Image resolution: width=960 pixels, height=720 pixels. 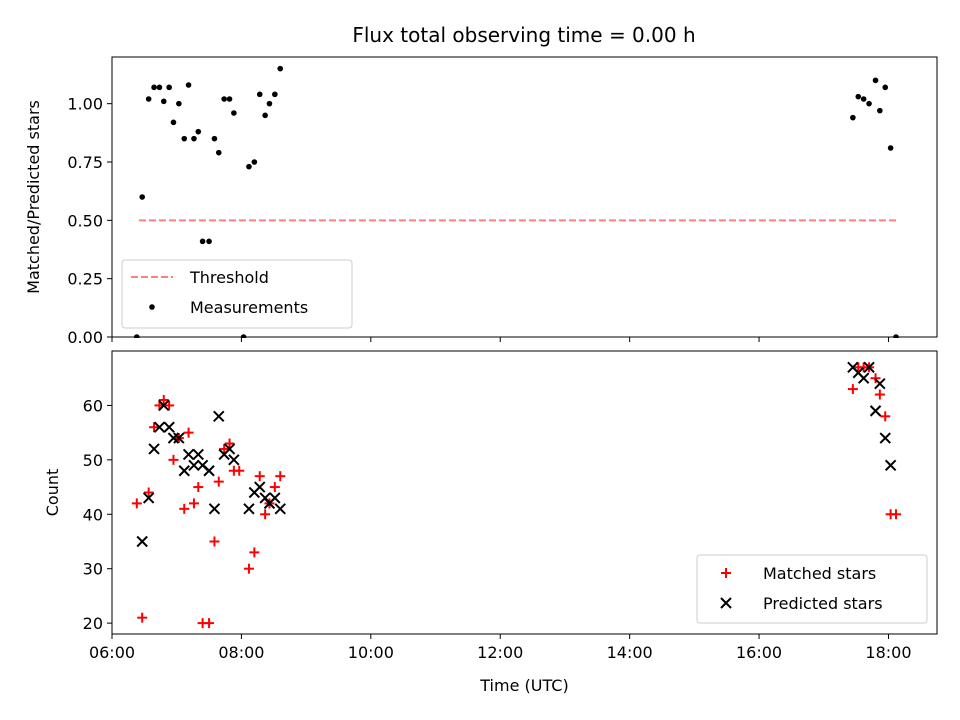 What do you see at coordinates (85, 337) in the screenshot?
I see `y-tick-label-top: 0.00` at bounding box center [85, 337].